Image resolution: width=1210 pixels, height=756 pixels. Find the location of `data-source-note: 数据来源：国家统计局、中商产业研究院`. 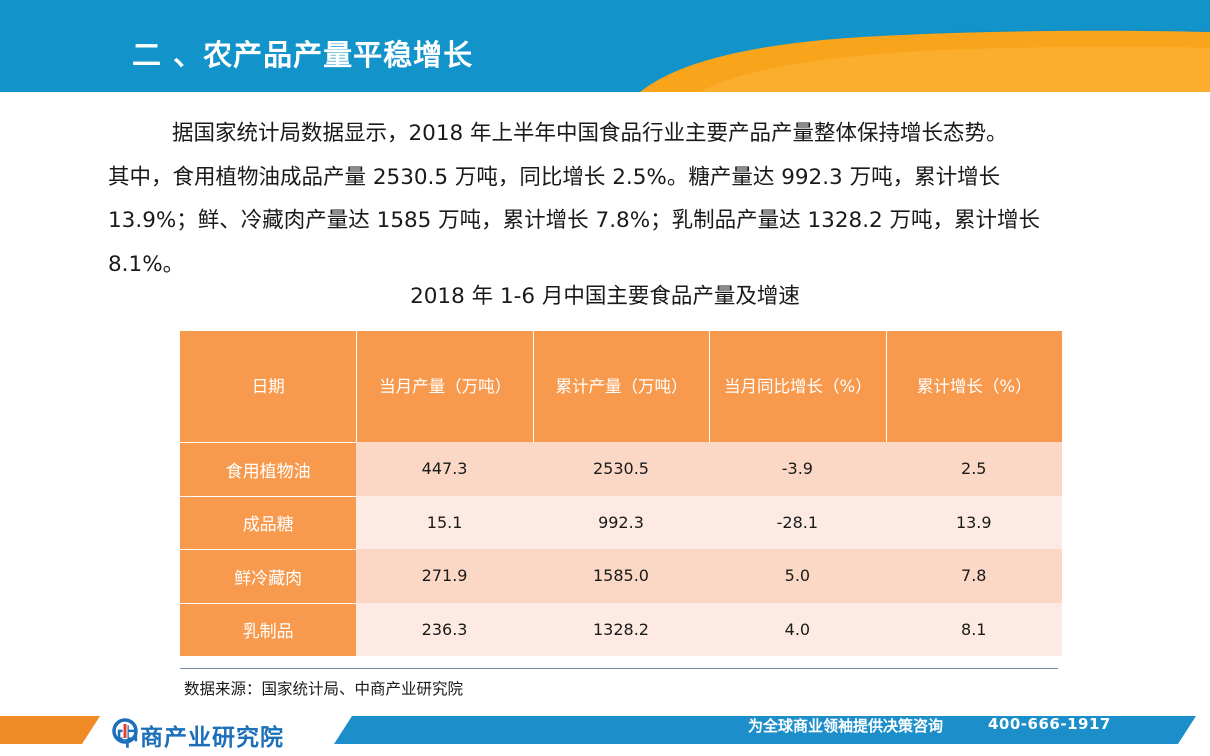

data-source-note: 数据来源：国家统计局、中商产业研究院 is located at coordinates (324, 689).